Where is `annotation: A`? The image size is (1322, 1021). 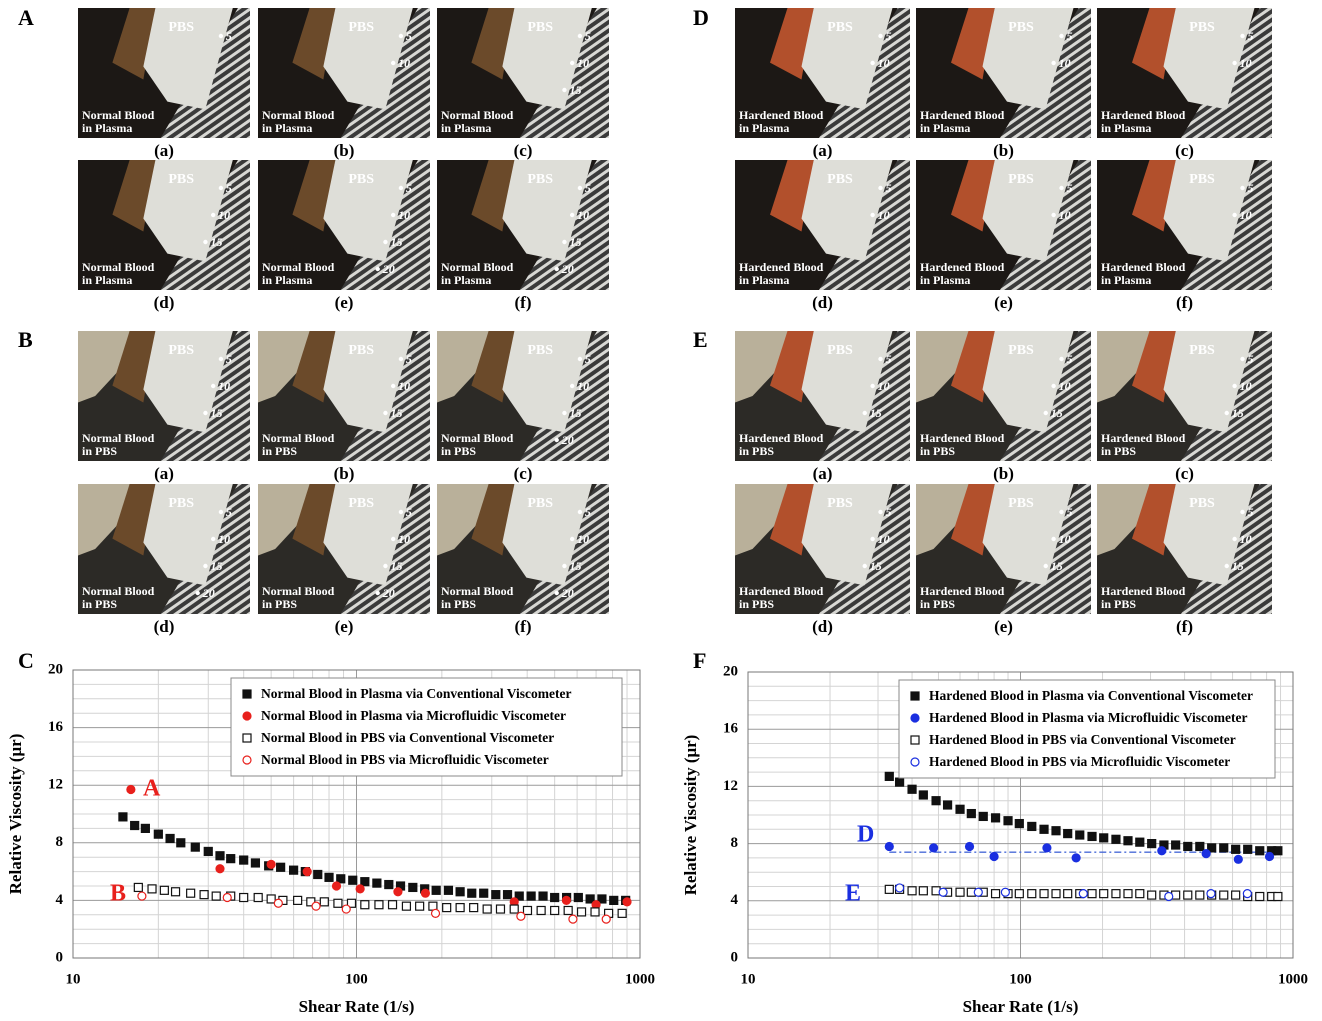
annotation: A is located at coordinates (152, 789).